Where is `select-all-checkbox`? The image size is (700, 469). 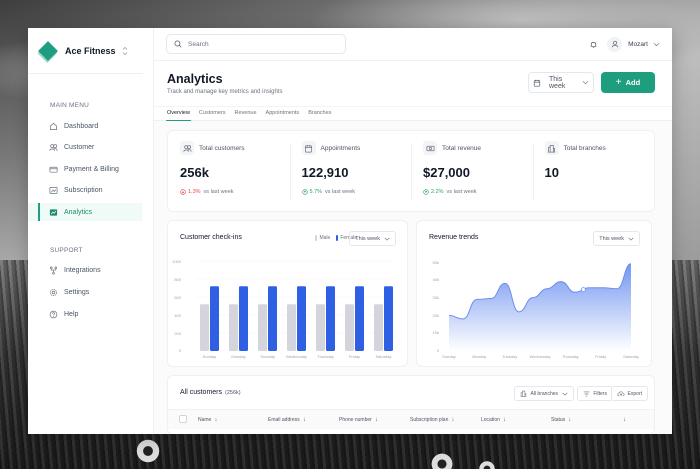
select-all-checkbox is located at coordinates (183, 419).